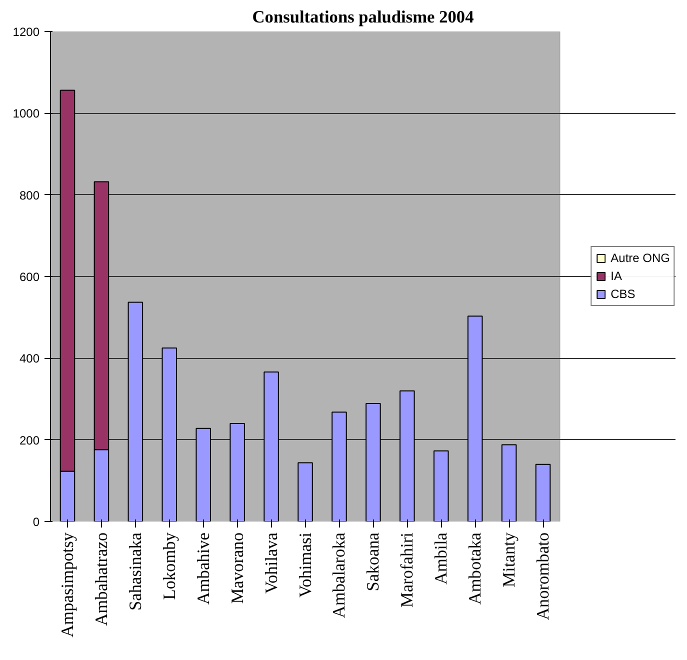 Image resolution: width=687 pixels, height=660 pixels. What do you see at coordinates (29, 359) in the screenshot?
I see `y-tick-label: 400` at bounding box center [29, 359].